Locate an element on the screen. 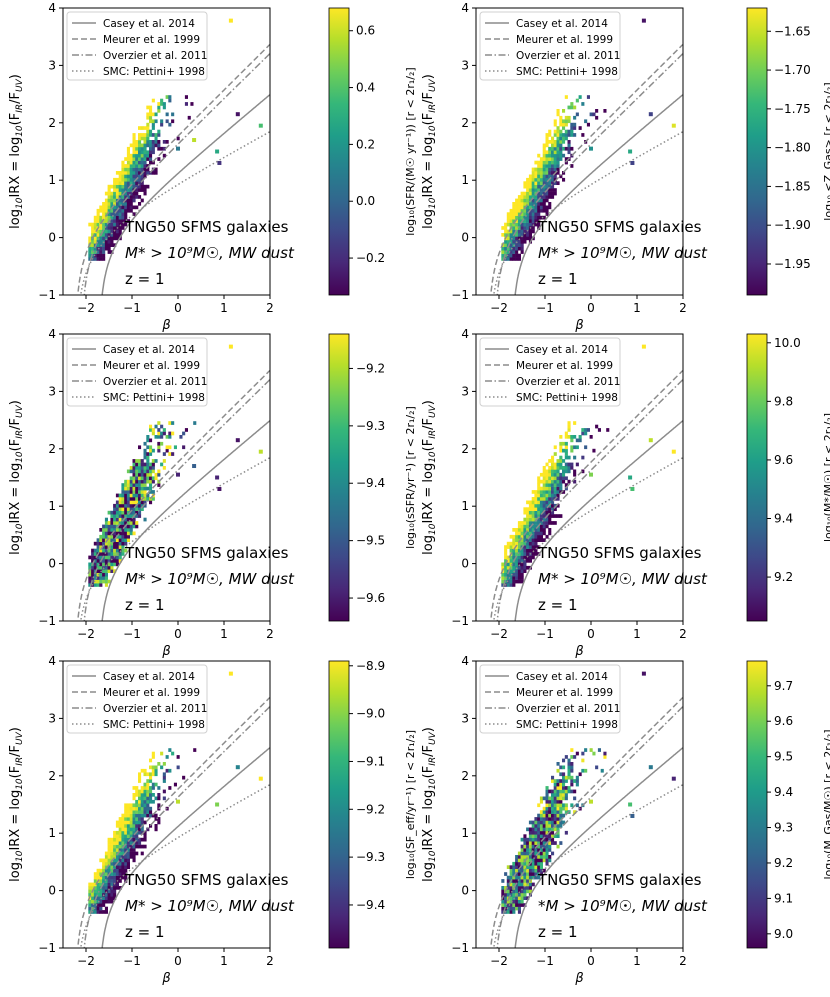  y-tick-label: 1 is located at coordinates (52, 506).